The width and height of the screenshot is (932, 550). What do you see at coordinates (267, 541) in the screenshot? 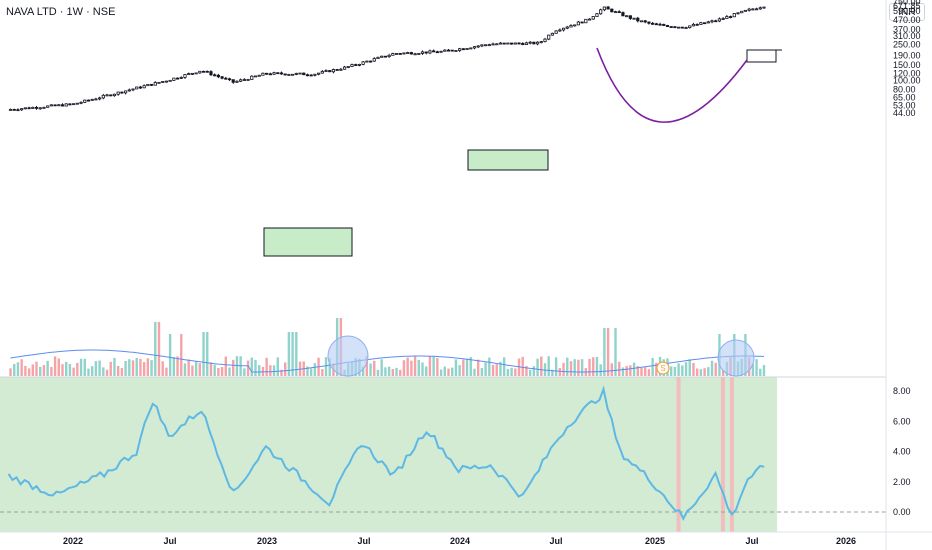
I see `time-tick-label: 2023` at bounding box center [267, 541].